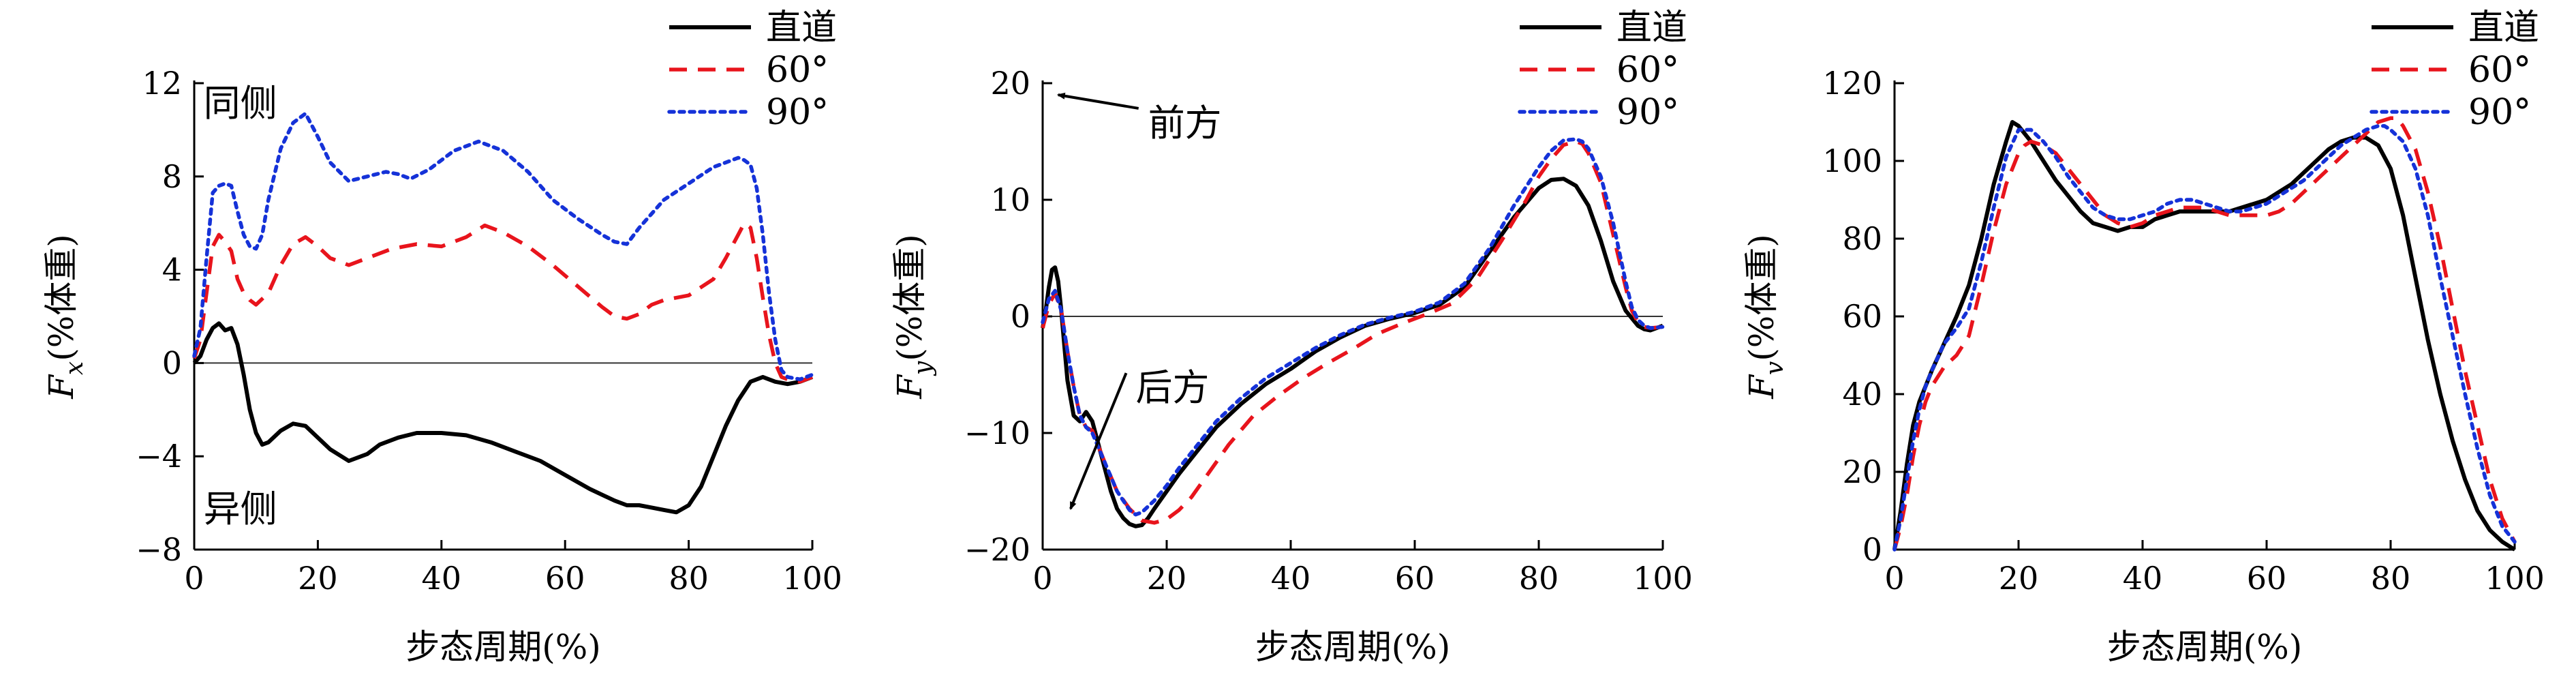 Image resolution: width=2576 pixels, height=688 pixels. Describe the element at coordinates (1765, 317) in the screenshot. I see `y-axis-label: Fv(%体重)` at that location.